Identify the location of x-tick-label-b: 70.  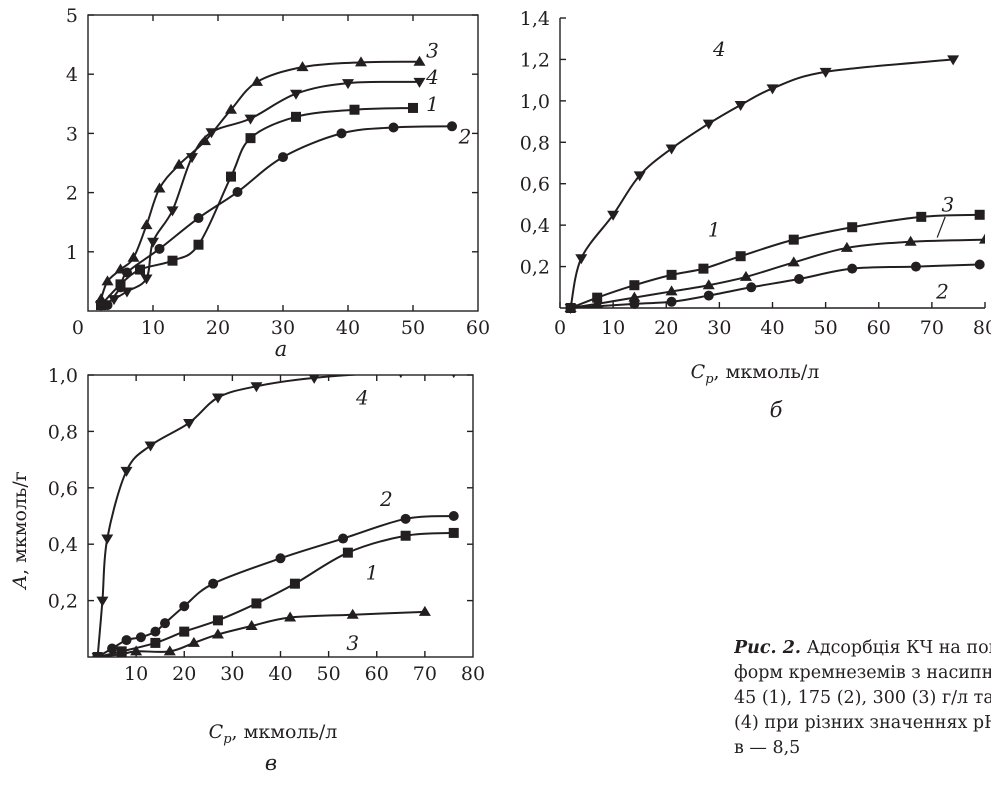
(932, 328).